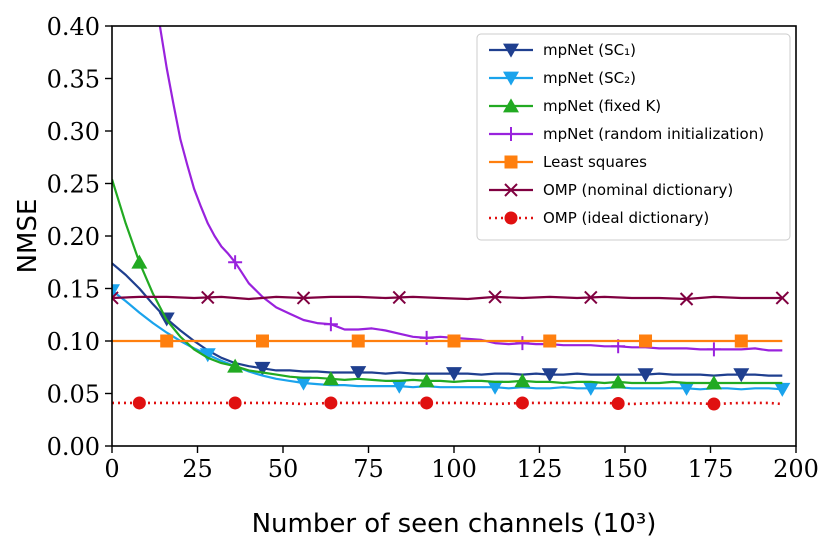  I want to click on legend-entry-3: mpNet (random initialization), so click(626, 134).